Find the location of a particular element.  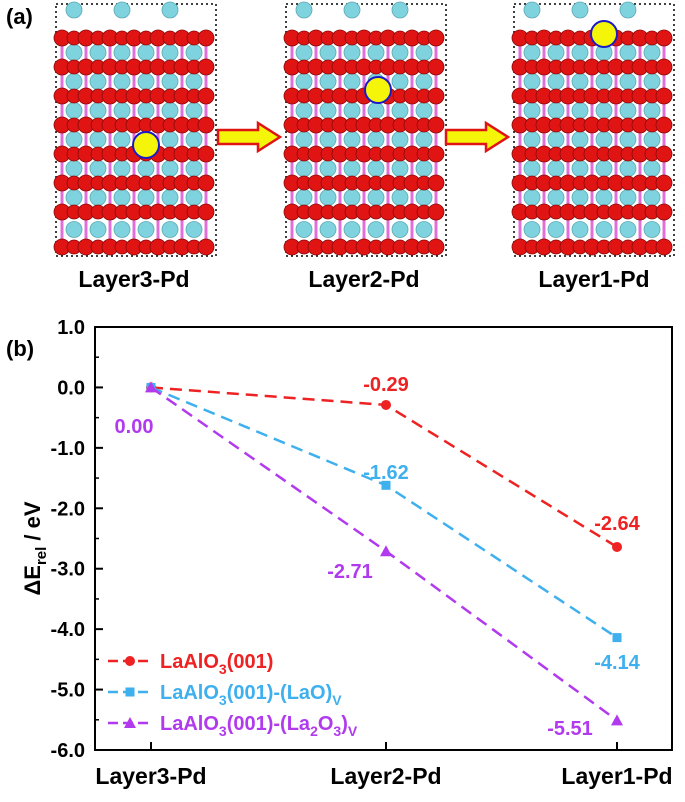

y-axis-label: ΔErel / eV is located at coordinates (35, 548).